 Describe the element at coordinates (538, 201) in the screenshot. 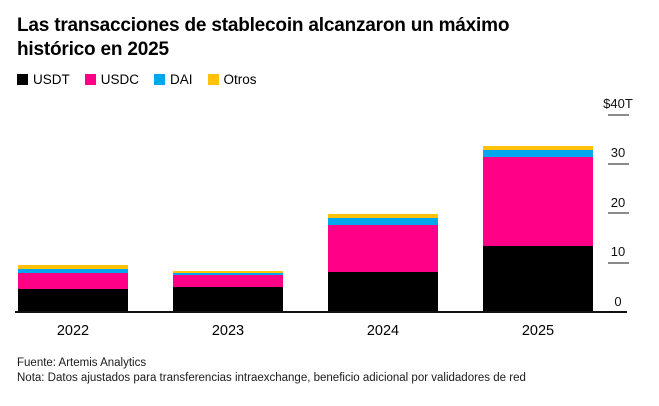

I see `bar-segment-2025-usdc` at that location.